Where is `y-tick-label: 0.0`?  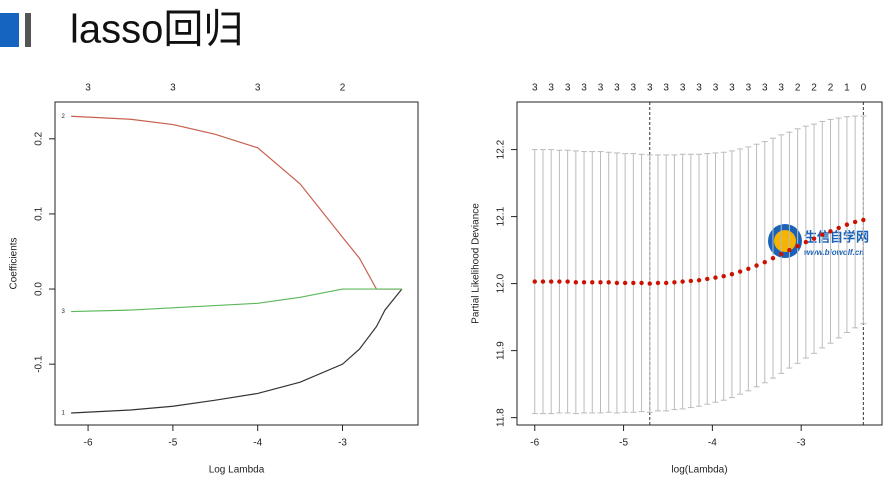 y-tick-label: 0.0 is located at coordinates (39, 289).